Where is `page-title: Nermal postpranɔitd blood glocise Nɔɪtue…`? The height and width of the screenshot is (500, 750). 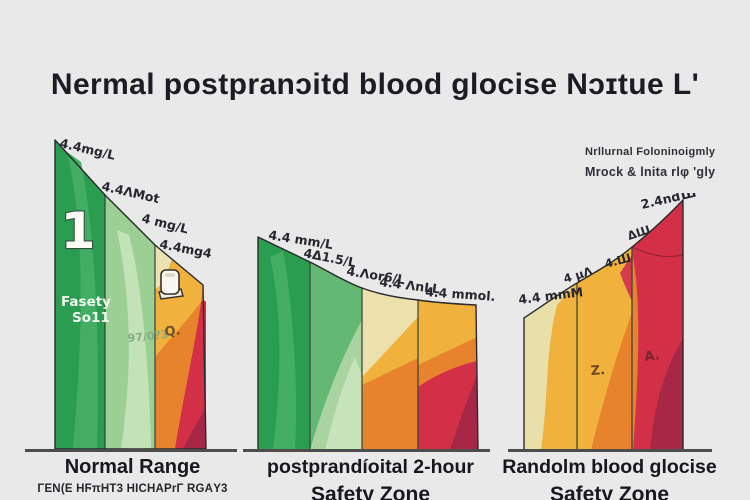
page-title: Nermal postpranɔitd blood glocise Nɔɪtue… is located at coordinates (375, 84).